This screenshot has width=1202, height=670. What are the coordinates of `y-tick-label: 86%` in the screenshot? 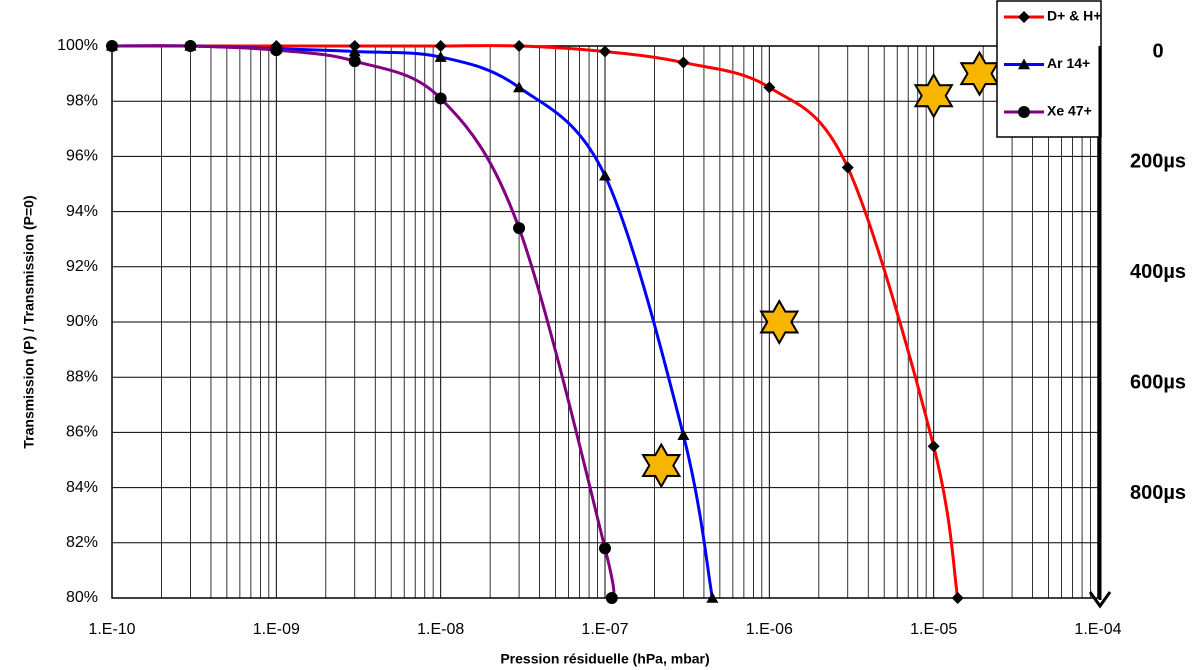 It's located at (82, 432).